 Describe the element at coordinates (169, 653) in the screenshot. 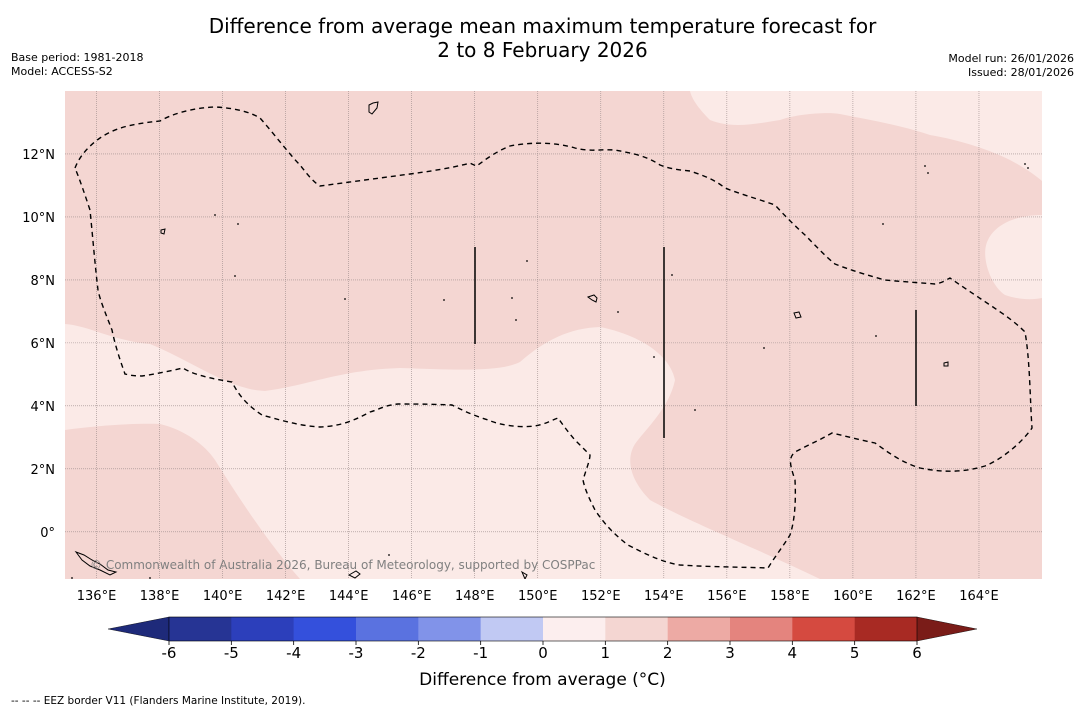

I see `colorbar-tick-label: -6` at that location.